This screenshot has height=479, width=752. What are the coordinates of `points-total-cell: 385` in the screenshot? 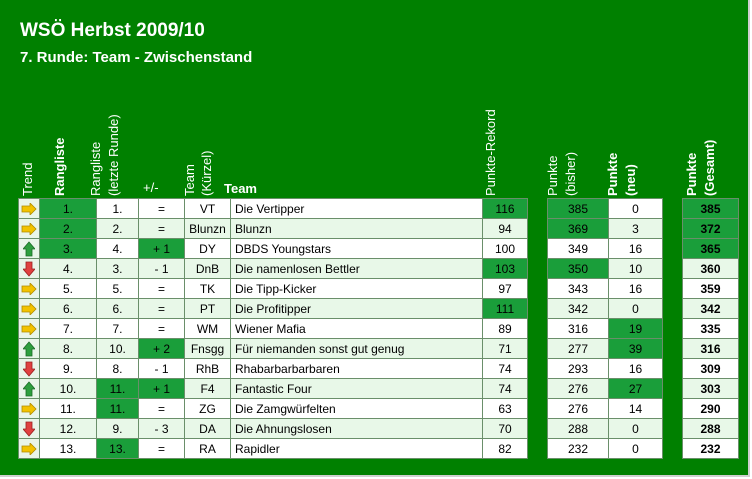 It's located at (710, 208).